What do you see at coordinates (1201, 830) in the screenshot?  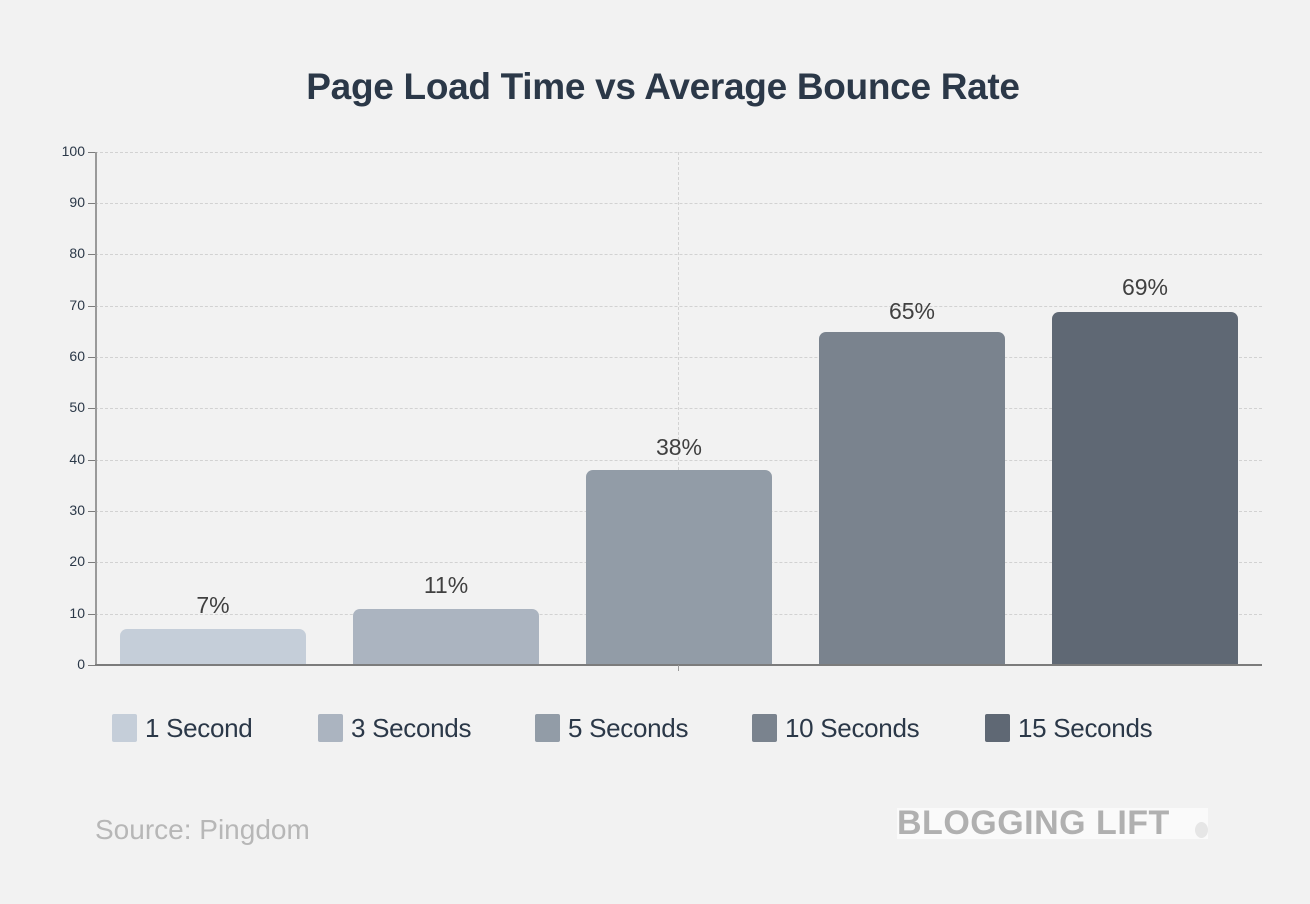 I see `brand-dot-icon` at bounding box center [1201, 830].